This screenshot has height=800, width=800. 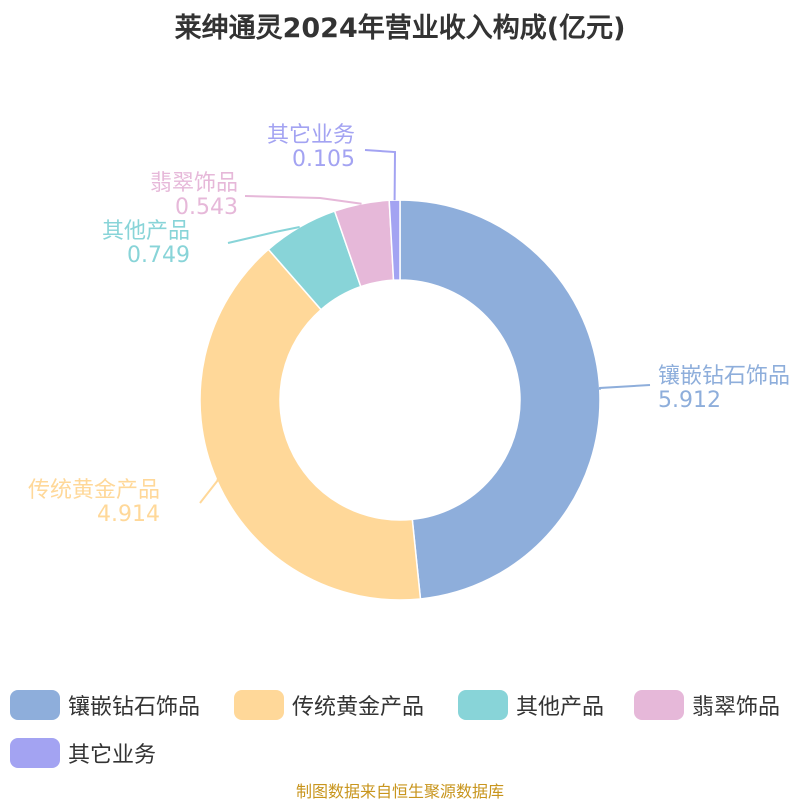 What do you see at coordinates (134, 707) in the screenshot?
I see `legend-label: 镶嵌钻石饰品` at bounding box center [134, 707].